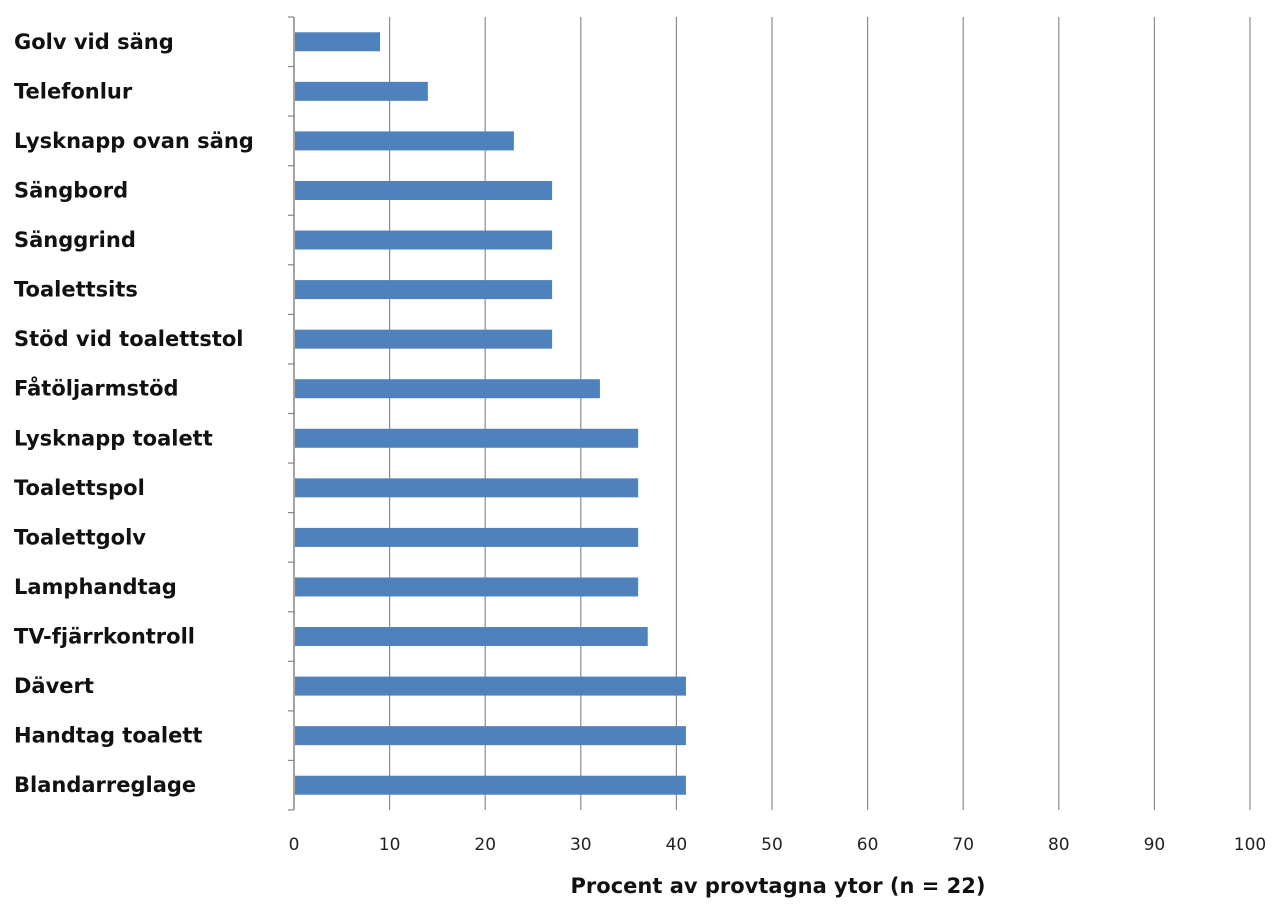 This screenshot has width=1272, height=916. I want to click on x-tick-labels: 0 10 20 30 40 50 60 70 80 90 100, so click(778, 845).